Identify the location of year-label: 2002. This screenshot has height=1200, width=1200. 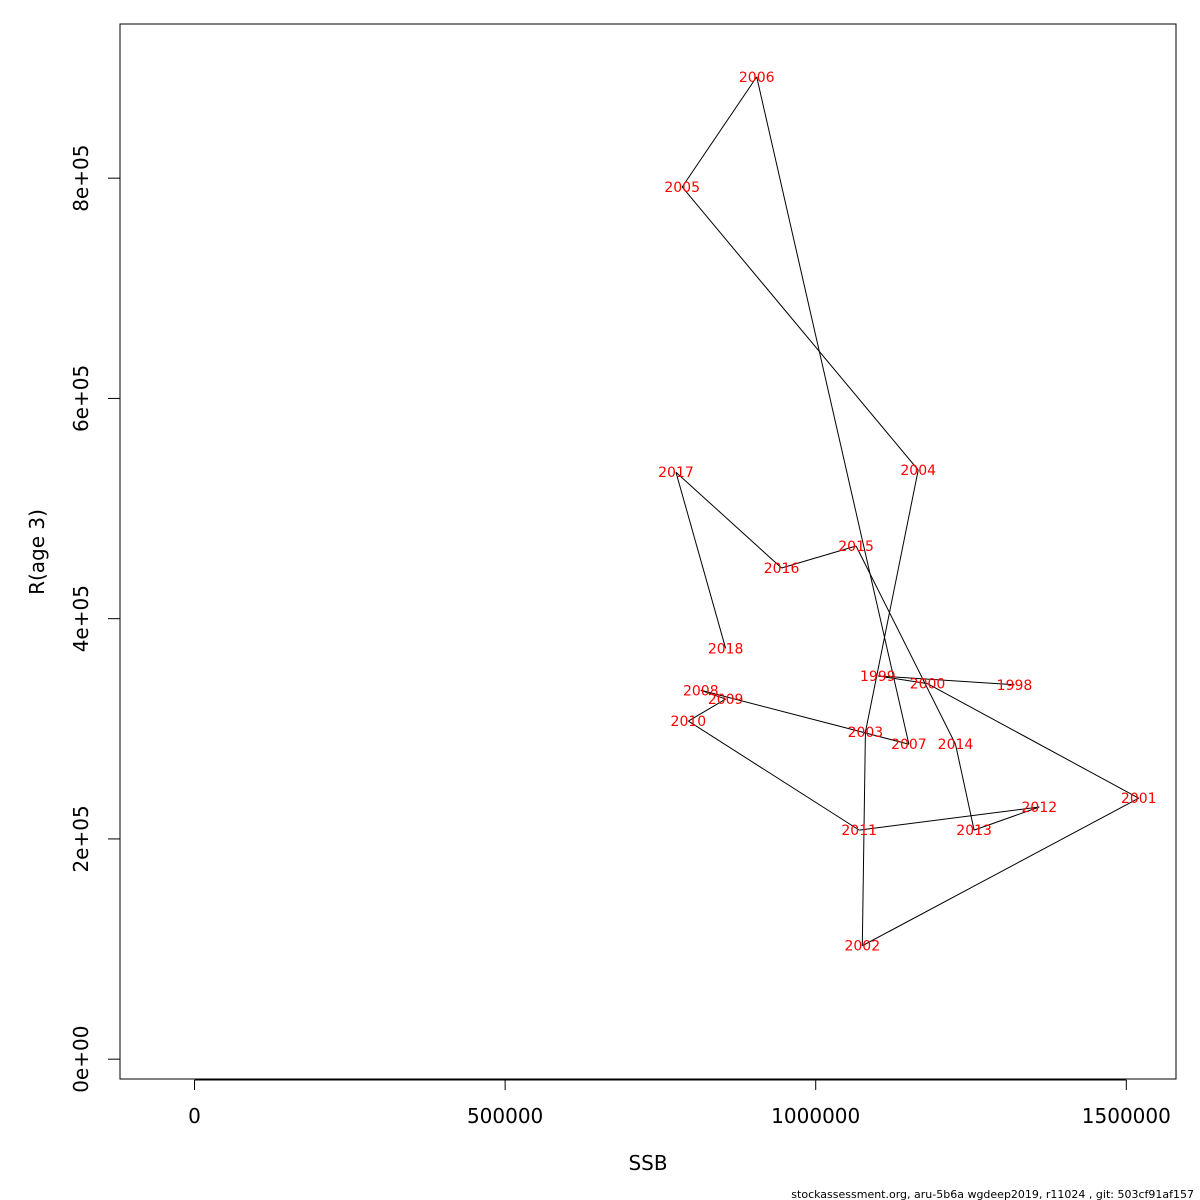
(862, 947).